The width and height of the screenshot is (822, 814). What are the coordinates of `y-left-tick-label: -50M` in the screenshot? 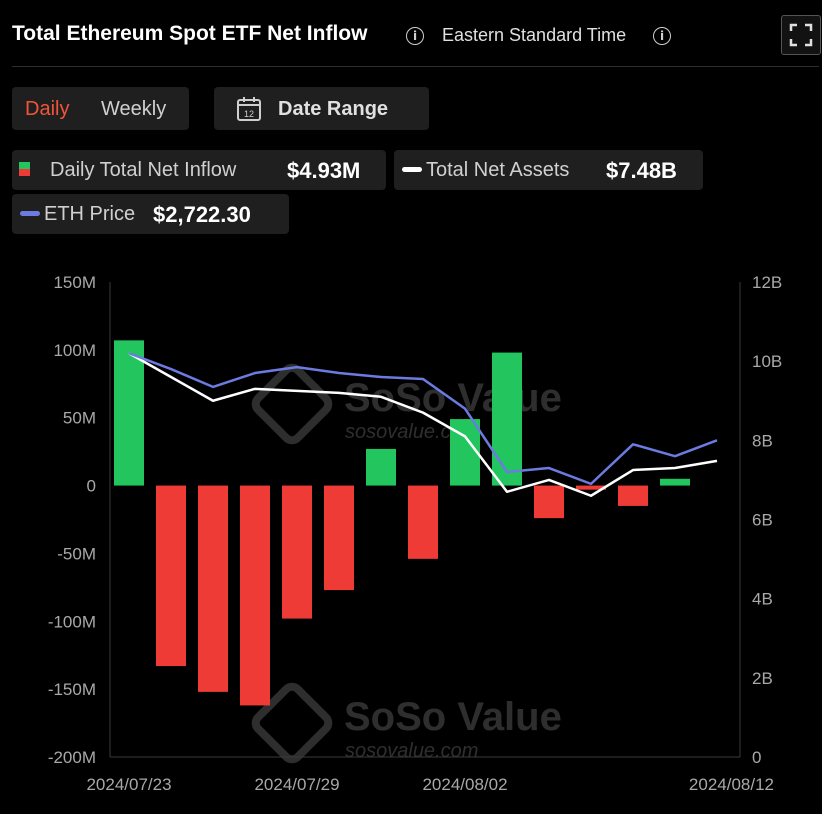 It's located at (76, 553).